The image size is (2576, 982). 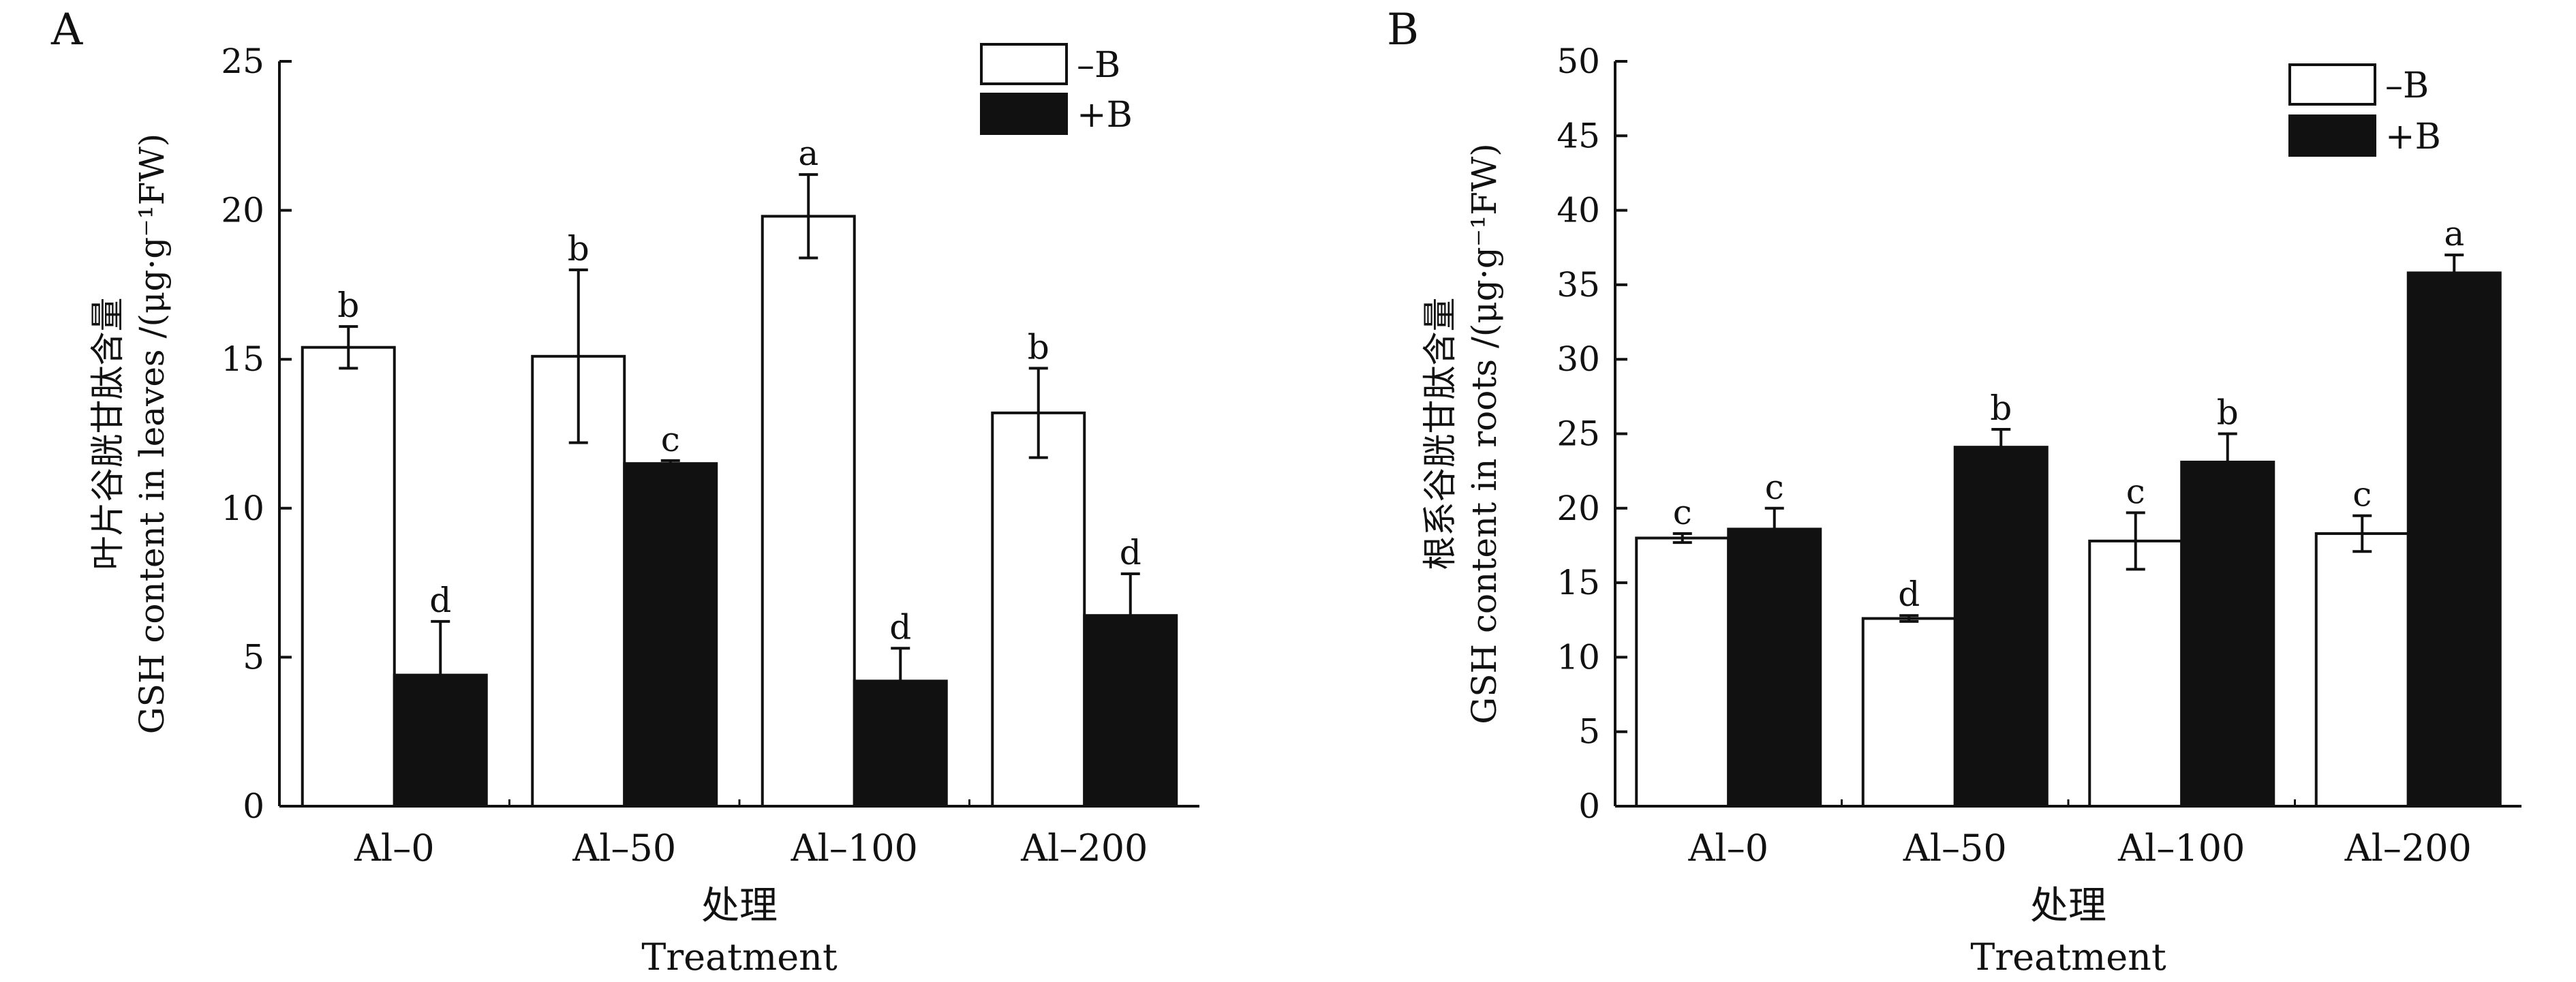 What do you see at coordinates (1578, 211) in the screenshot?
I see `y-tick-label: 40` at bounding box center [1578, 211].